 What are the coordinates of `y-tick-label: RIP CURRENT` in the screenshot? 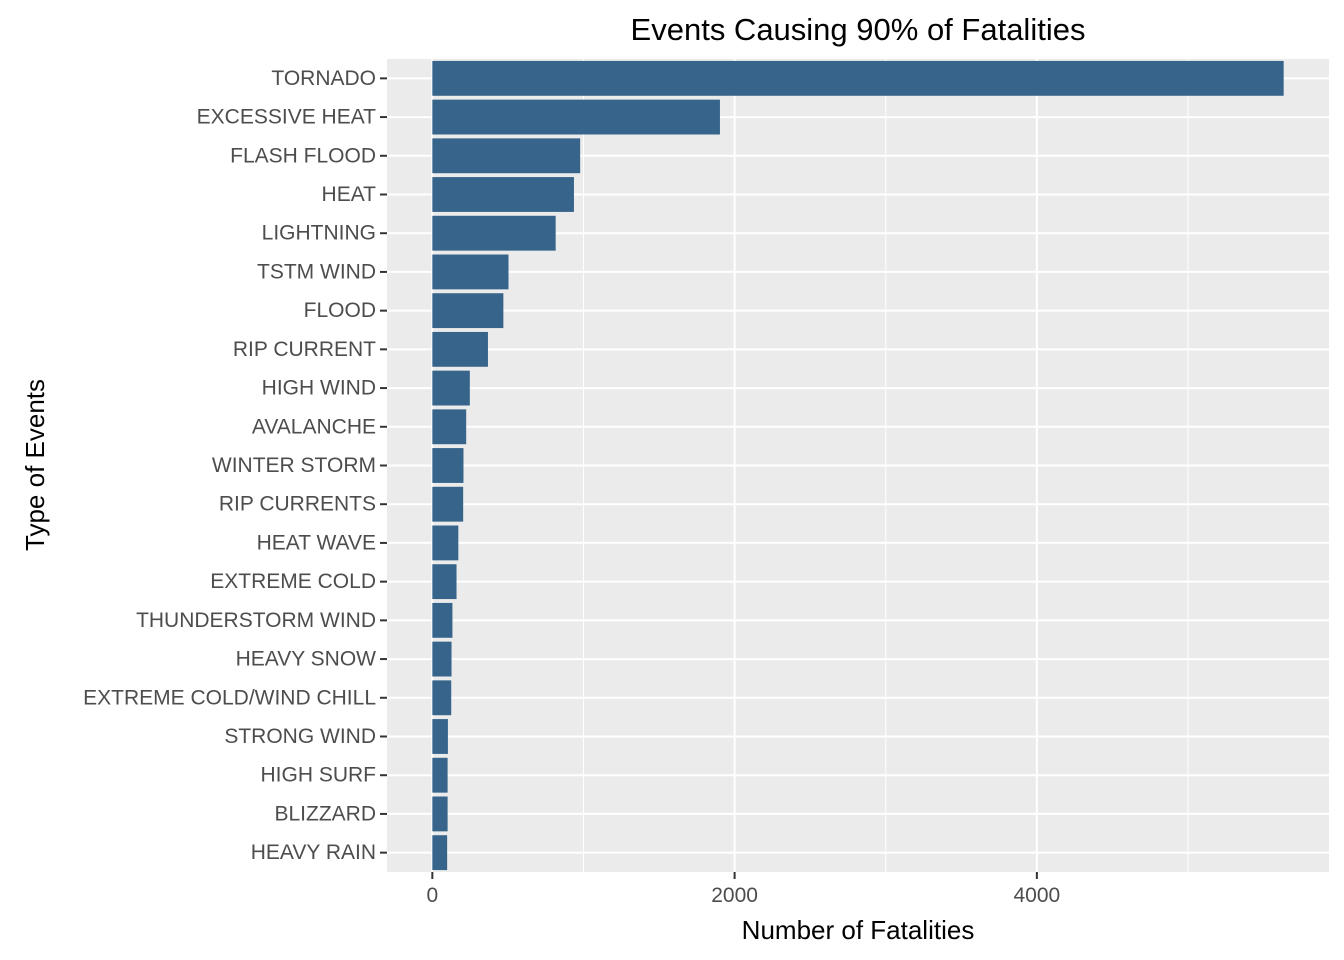 It's located at (304, 349).